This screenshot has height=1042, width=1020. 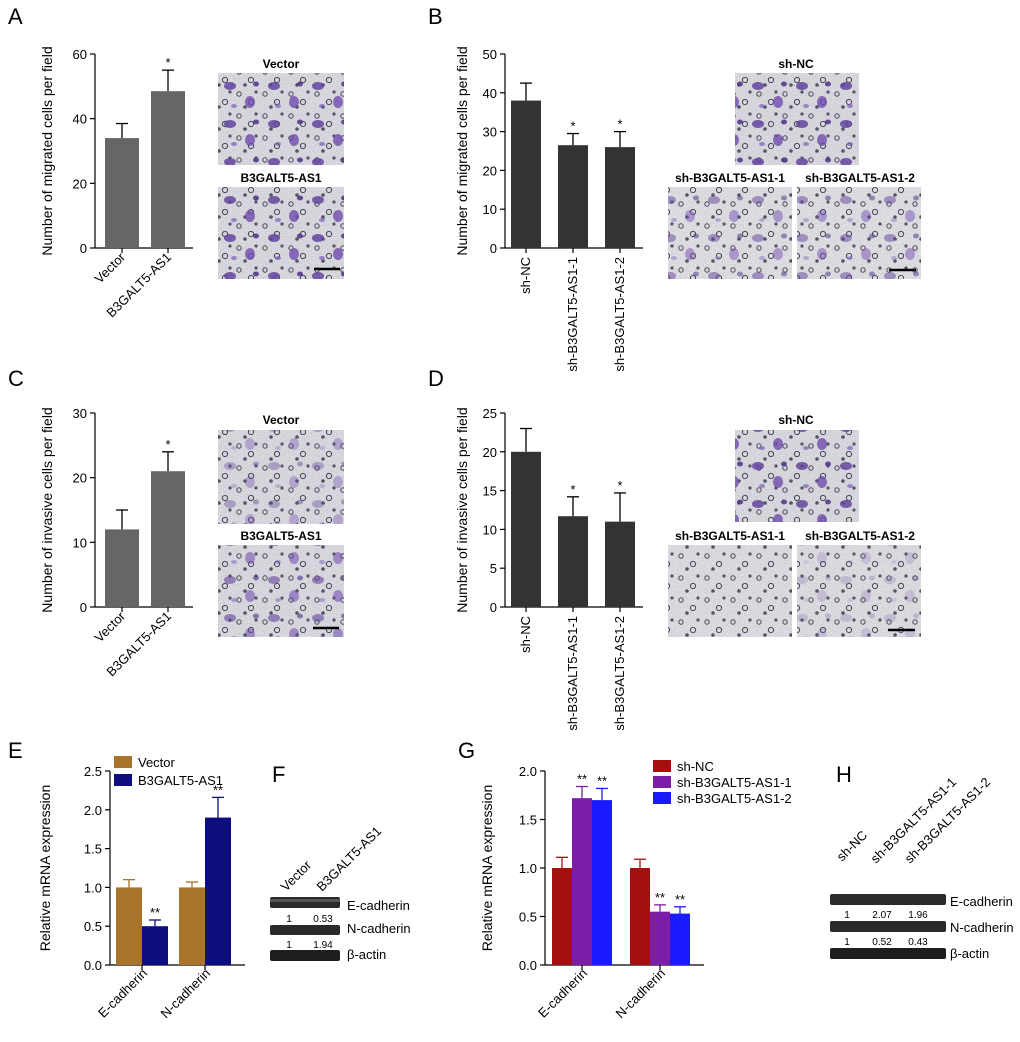 What do you see at coordinates (281, 168) in the screenshot?
I see `micrograph-a: Vector B3GALT5-AS1` at bounding box center [281, 168].